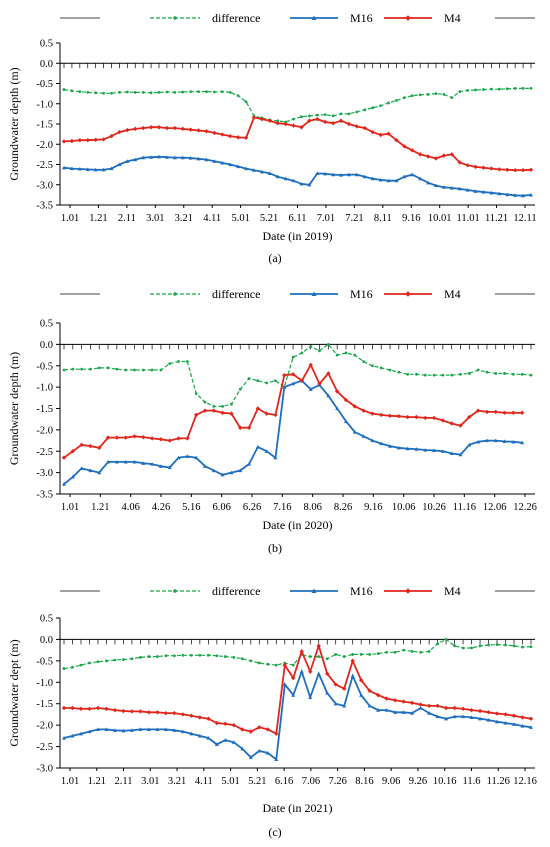  What do you see at coordinates (274, 258) in the screenshot?
I see `panel-label: (a)` at bounding box center [274, 258].